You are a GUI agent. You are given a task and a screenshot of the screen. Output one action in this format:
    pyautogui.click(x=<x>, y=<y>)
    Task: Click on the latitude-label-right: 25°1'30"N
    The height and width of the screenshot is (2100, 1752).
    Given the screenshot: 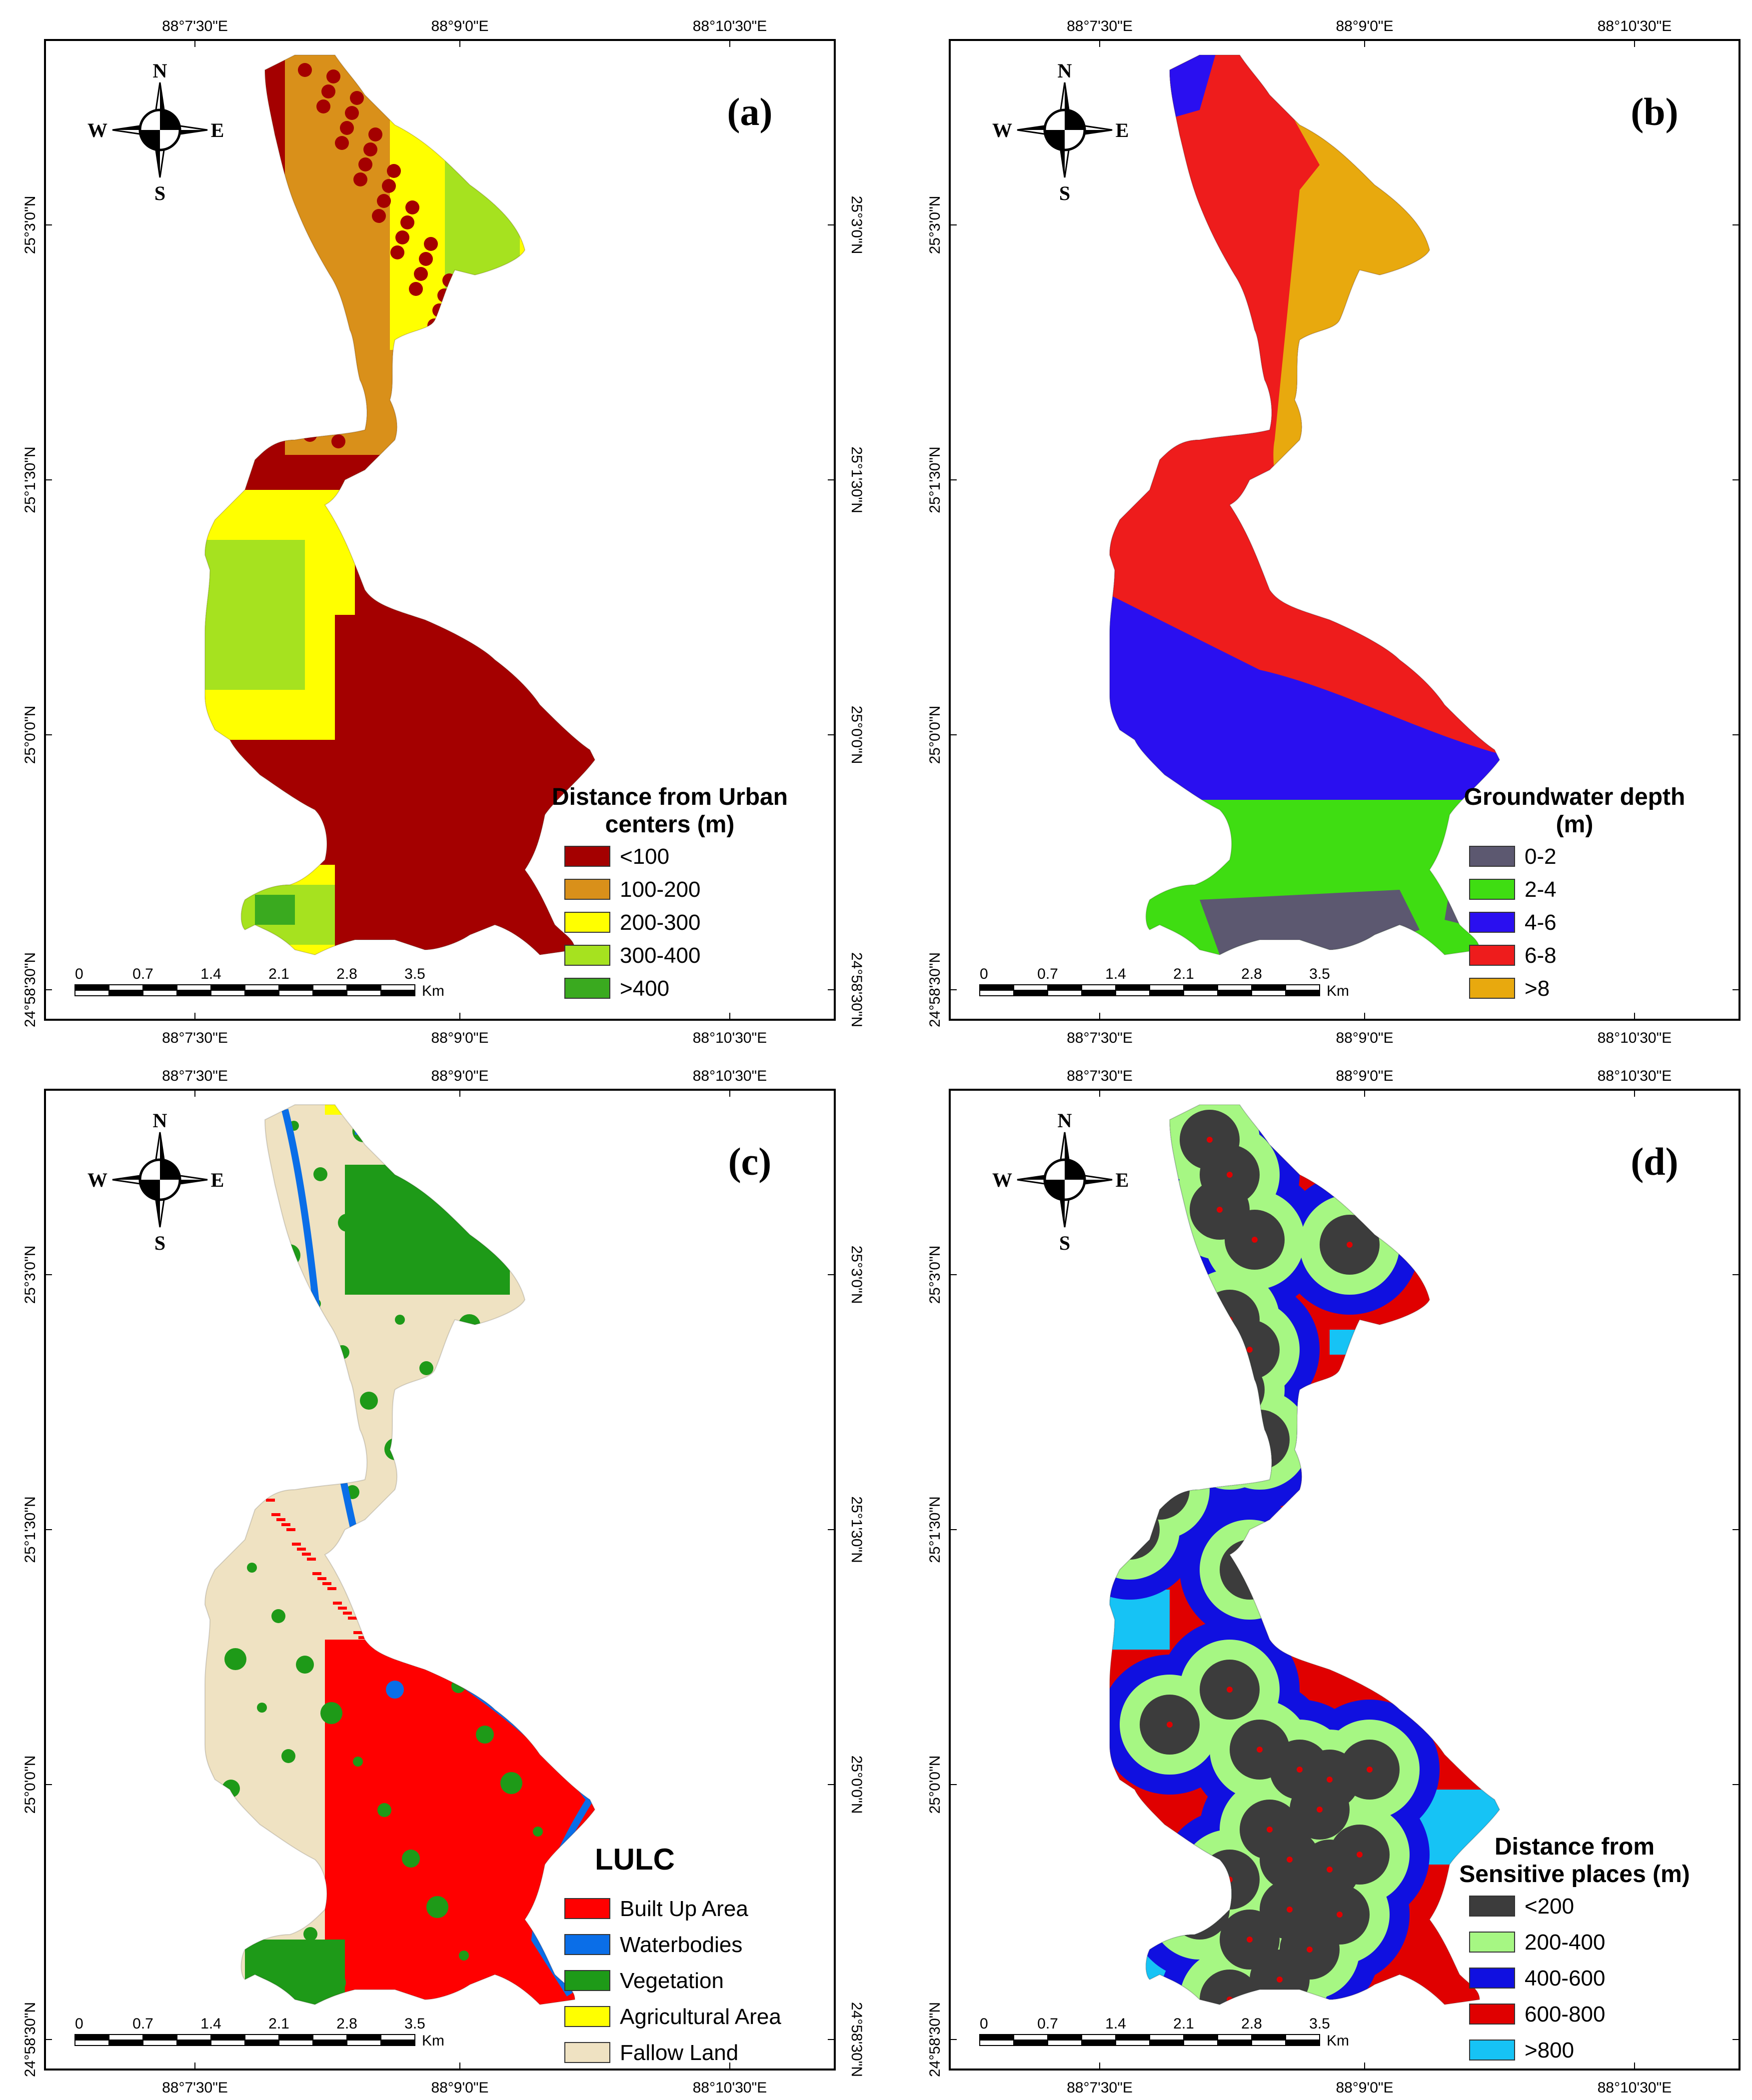 What is the action you would take?
    pyautogui.click(x=856, y=1529)
    